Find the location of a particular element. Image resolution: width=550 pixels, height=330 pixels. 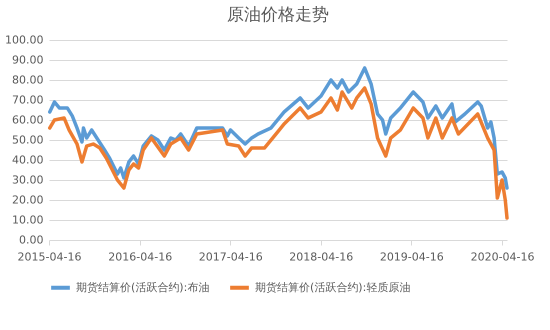

y-tick-label: 60.00 is located at coordinates (28, 120).